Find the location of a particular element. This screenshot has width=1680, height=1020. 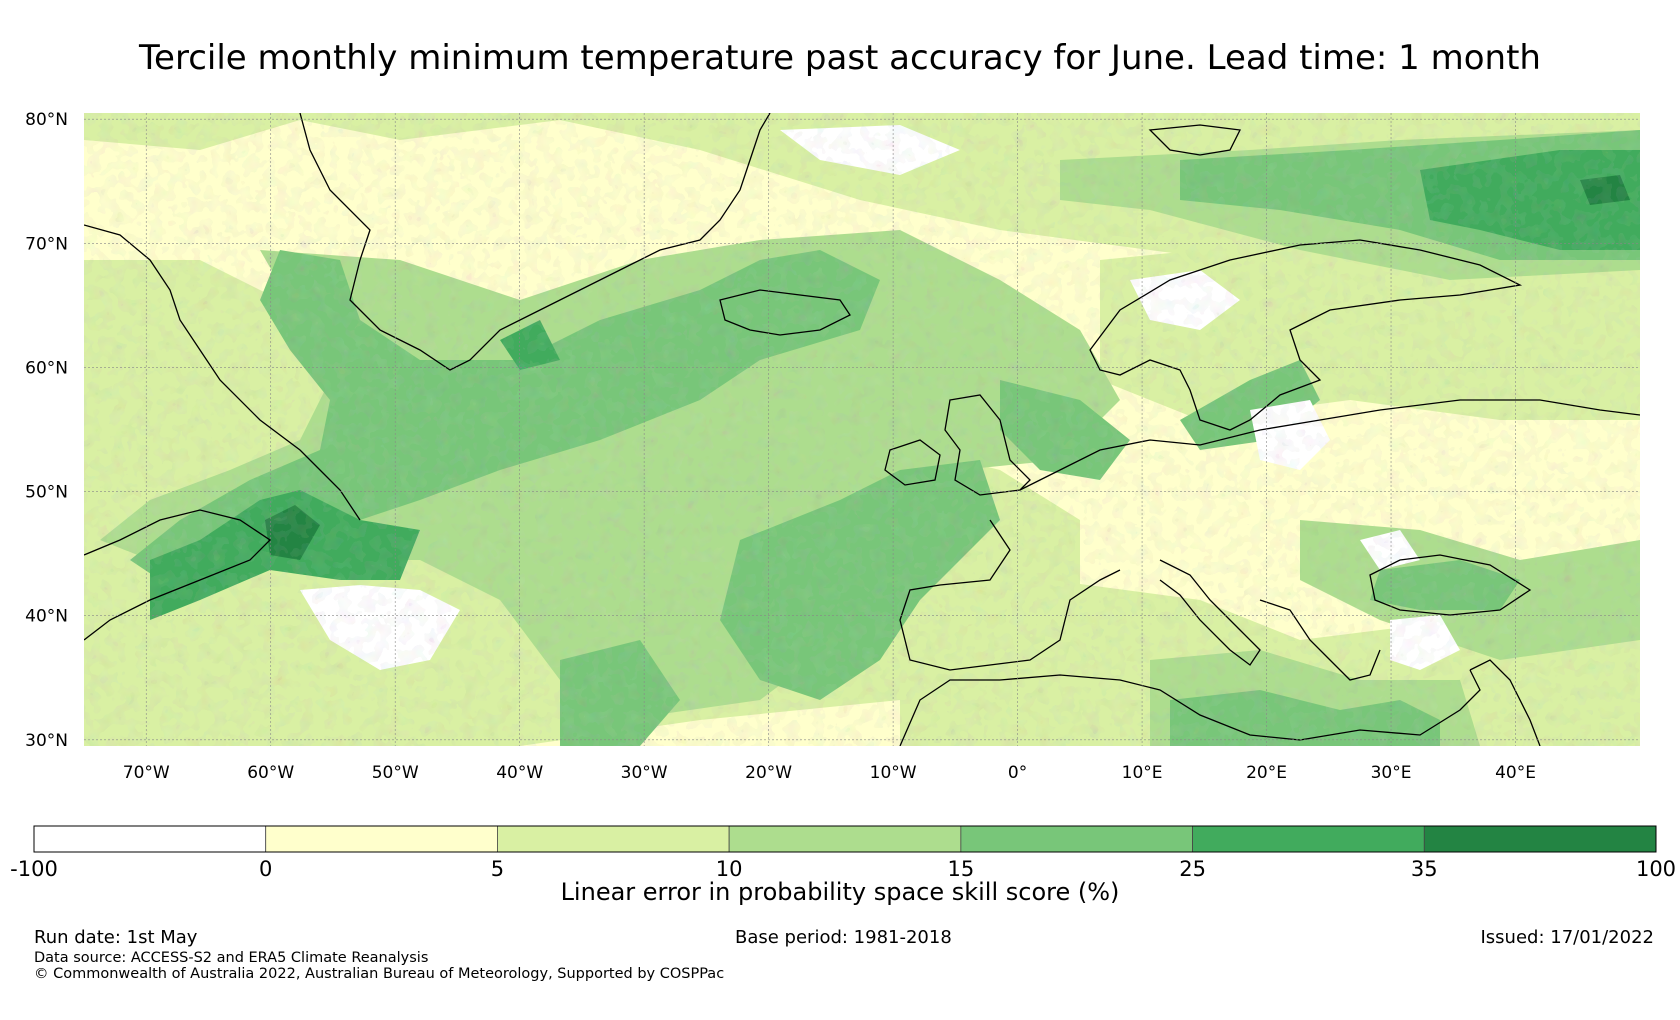

lat-tick-label: 80°N is located at coordinates (46, 120).